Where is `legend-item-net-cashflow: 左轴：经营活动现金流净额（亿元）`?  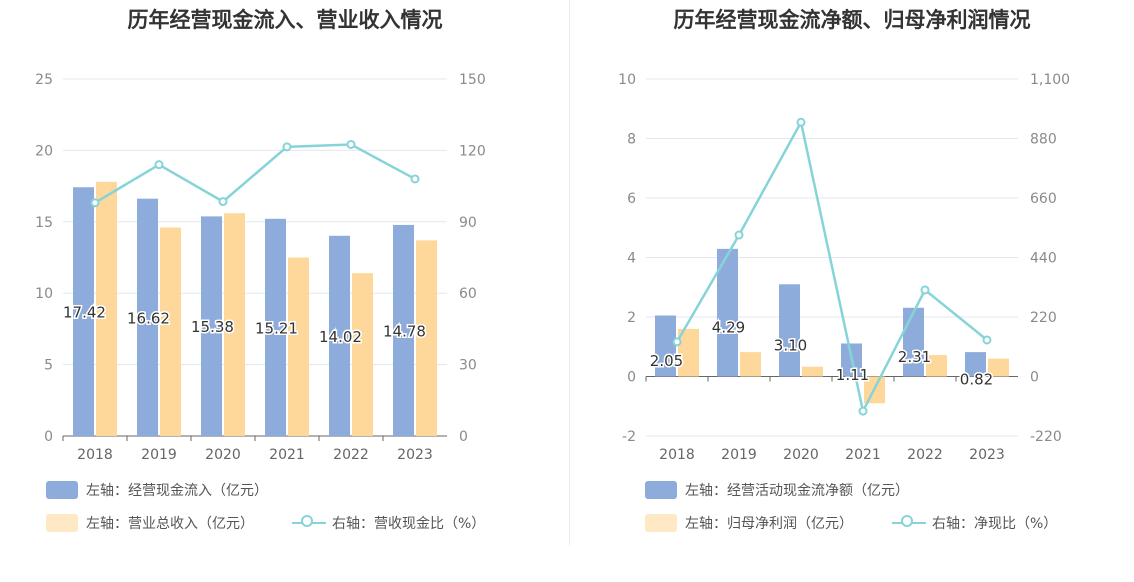 legend-item-net-cashflow: 左轴：经营活动现金流净额（亿元） is located at coordinates (777, 490).